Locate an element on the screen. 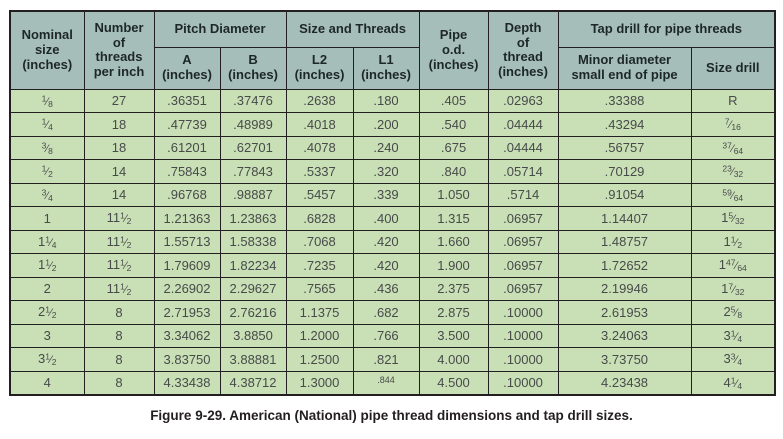  cell-l1: .844 is located at coordinates (386, 382).